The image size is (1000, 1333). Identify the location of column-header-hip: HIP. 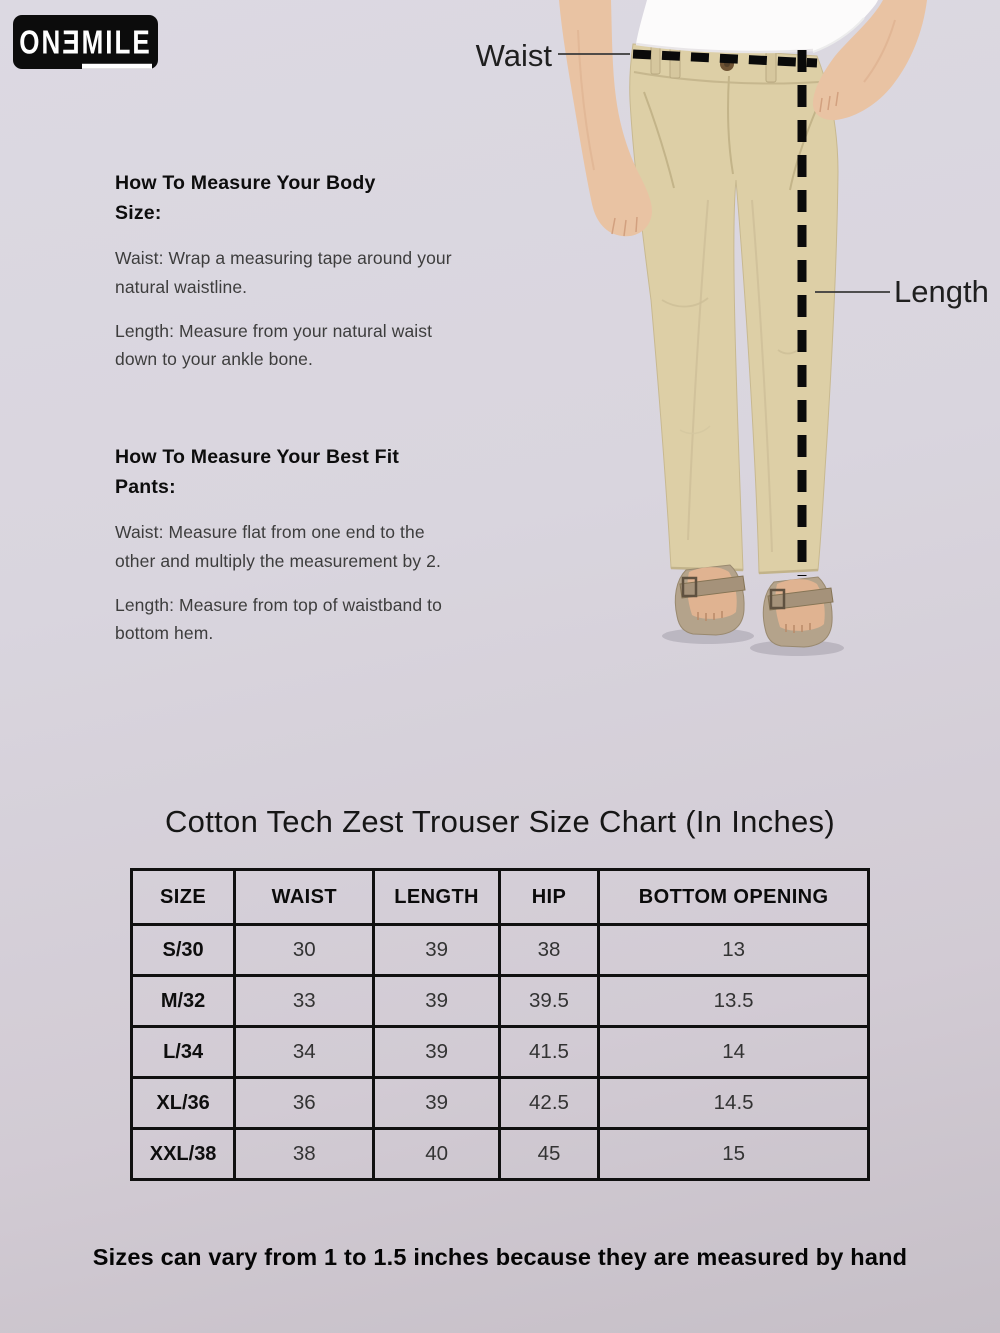
(549, 897).